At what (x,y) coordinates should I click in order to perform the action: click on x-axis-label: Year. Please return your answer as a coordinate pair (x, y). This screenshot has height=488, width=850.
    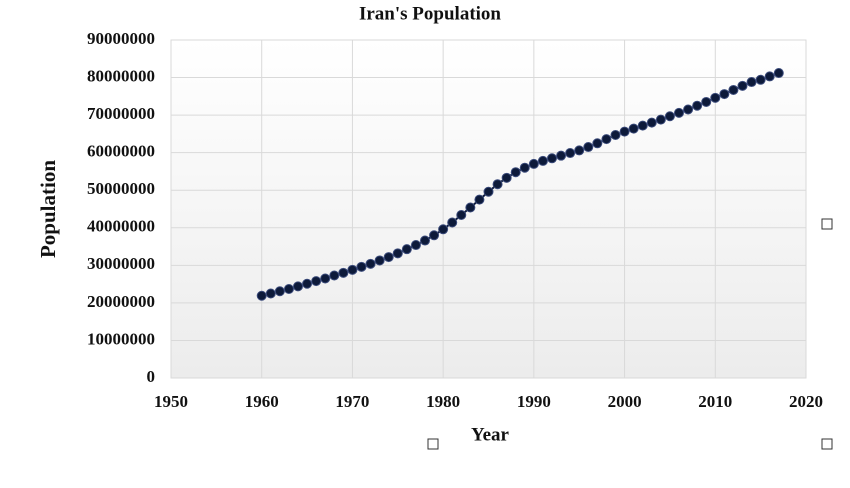
    Looking at the image, I should click on (490, 434).